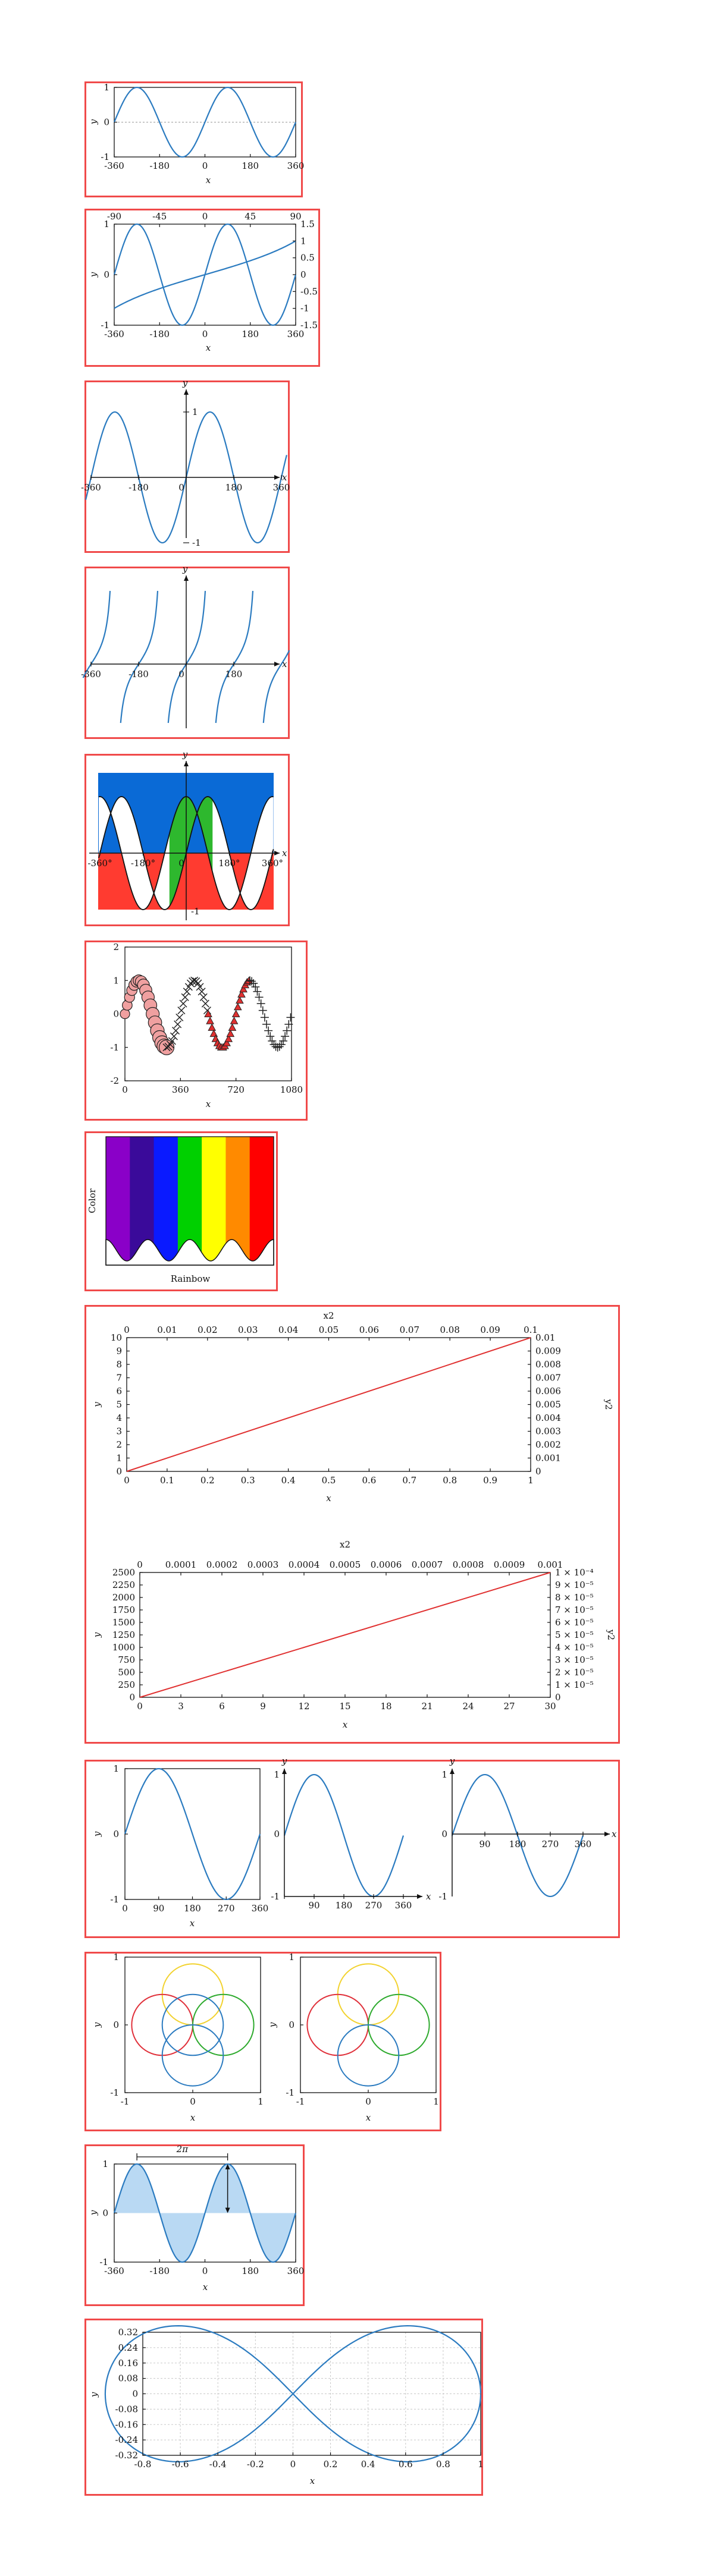 Image resolution: width=702 pixels, height=2576 pixels. What do you see at coordinates (307, 224) in the screenshot?
I see `y2-tick-label: 1.5` at bounding box center [307, 224].